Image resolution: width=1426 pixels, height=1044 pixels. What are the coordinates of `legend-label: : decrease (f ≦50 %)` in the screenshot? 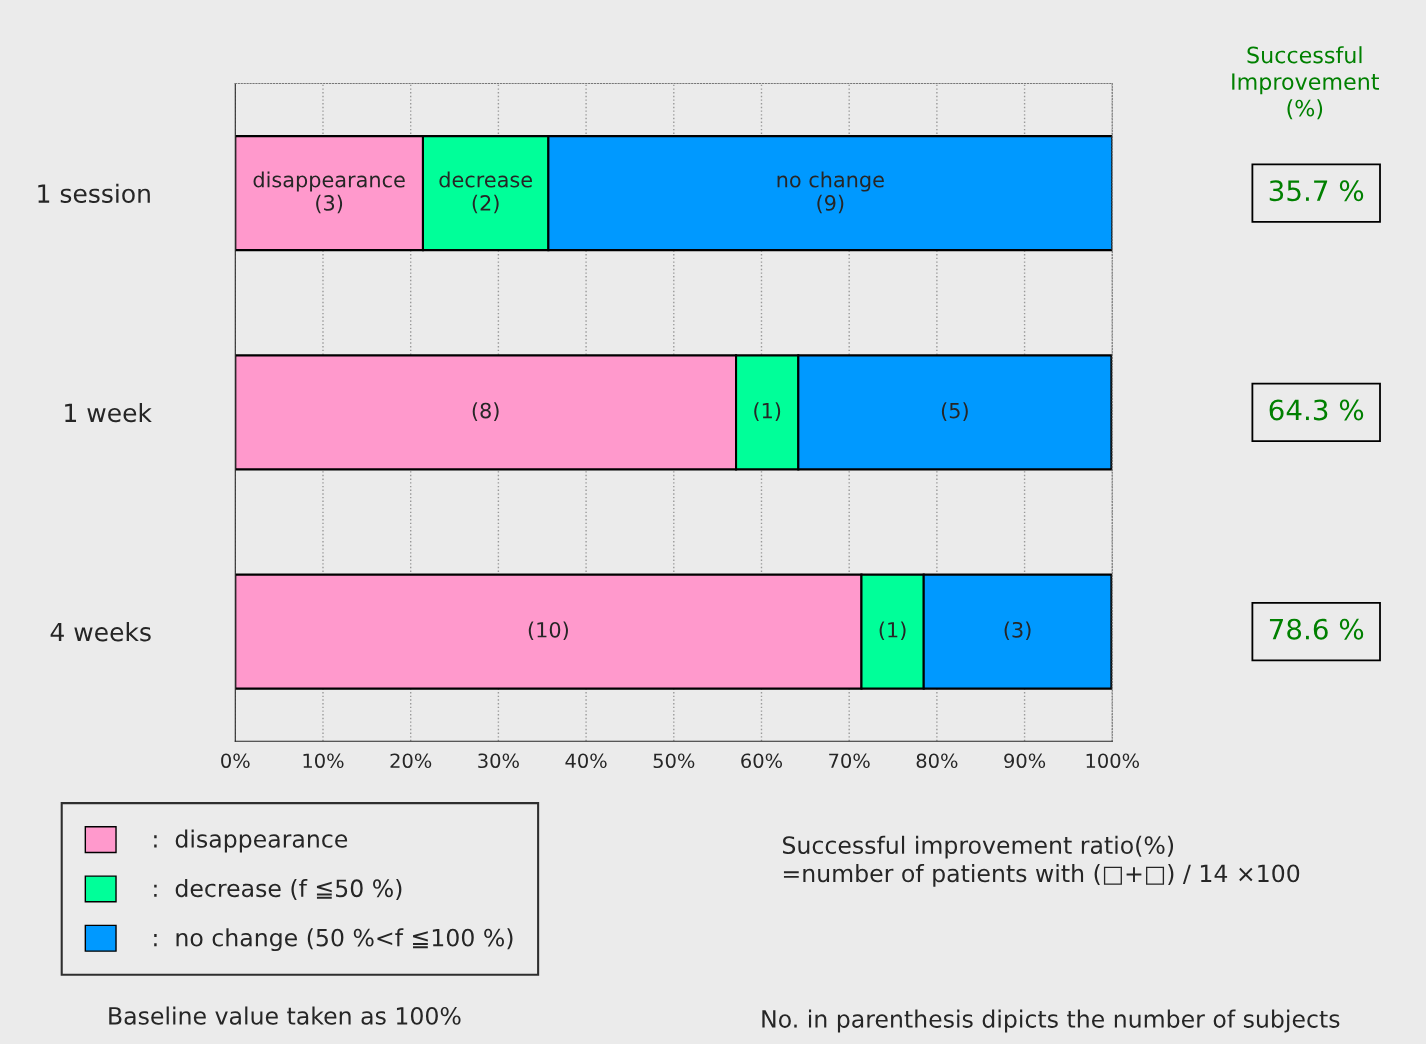 It's located at (278, 889).